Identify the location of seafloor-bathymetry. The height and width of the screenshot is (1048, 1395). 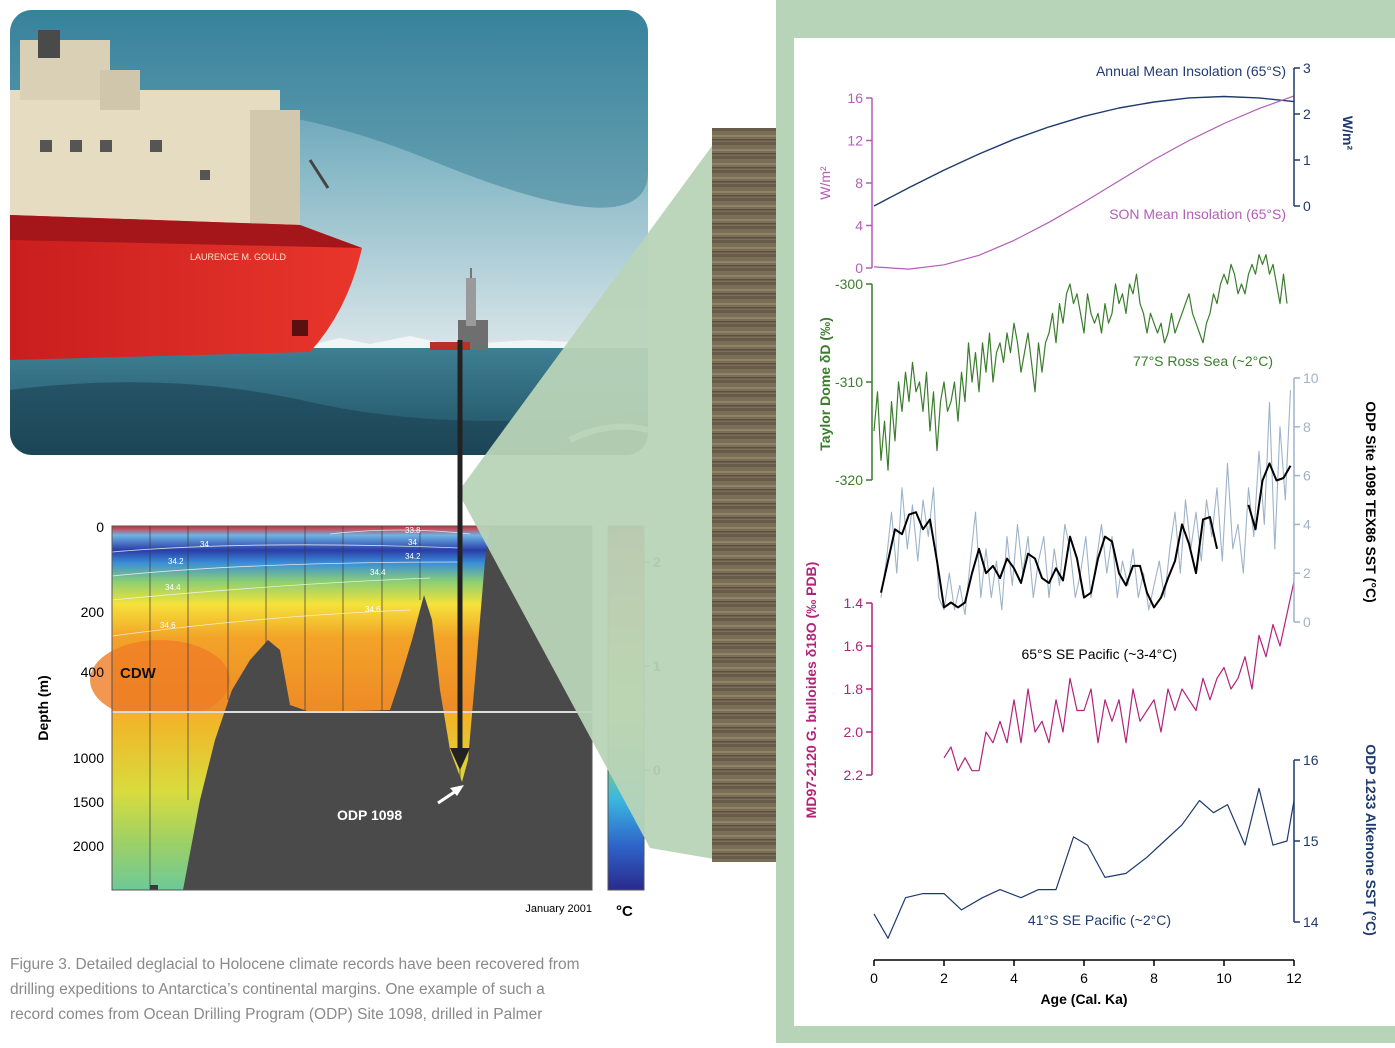
(387, 708).